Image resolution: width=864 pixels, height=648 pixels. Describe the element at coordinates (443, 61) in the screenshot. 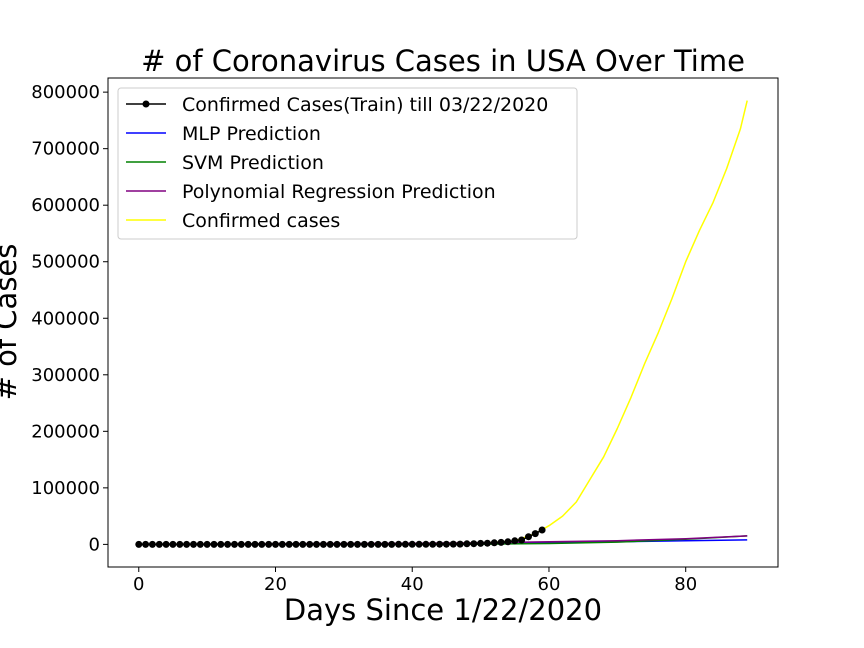

I see `chart-title: # of Coronavirus Cases in USA Over Time` at that location.